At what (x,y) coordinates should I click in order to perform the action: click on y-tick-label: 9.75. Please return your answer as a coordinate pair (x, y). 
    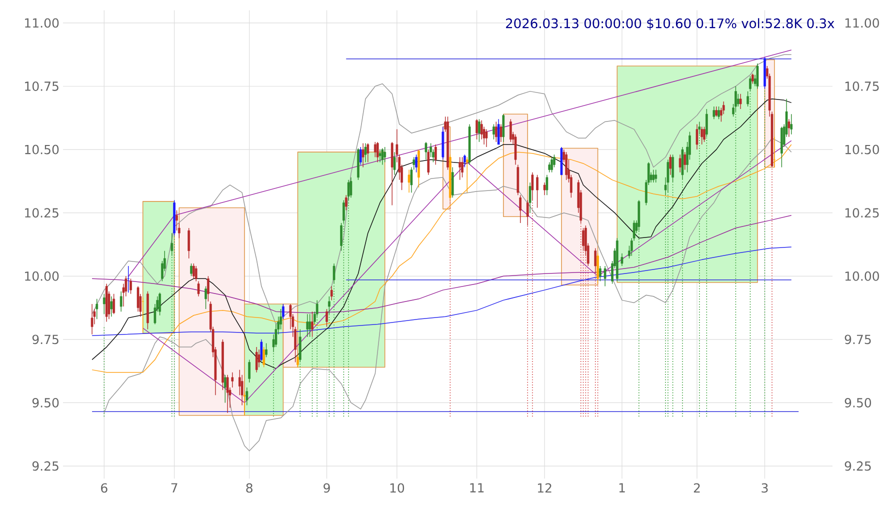
    Looking at the image, I should click on (45, 339).